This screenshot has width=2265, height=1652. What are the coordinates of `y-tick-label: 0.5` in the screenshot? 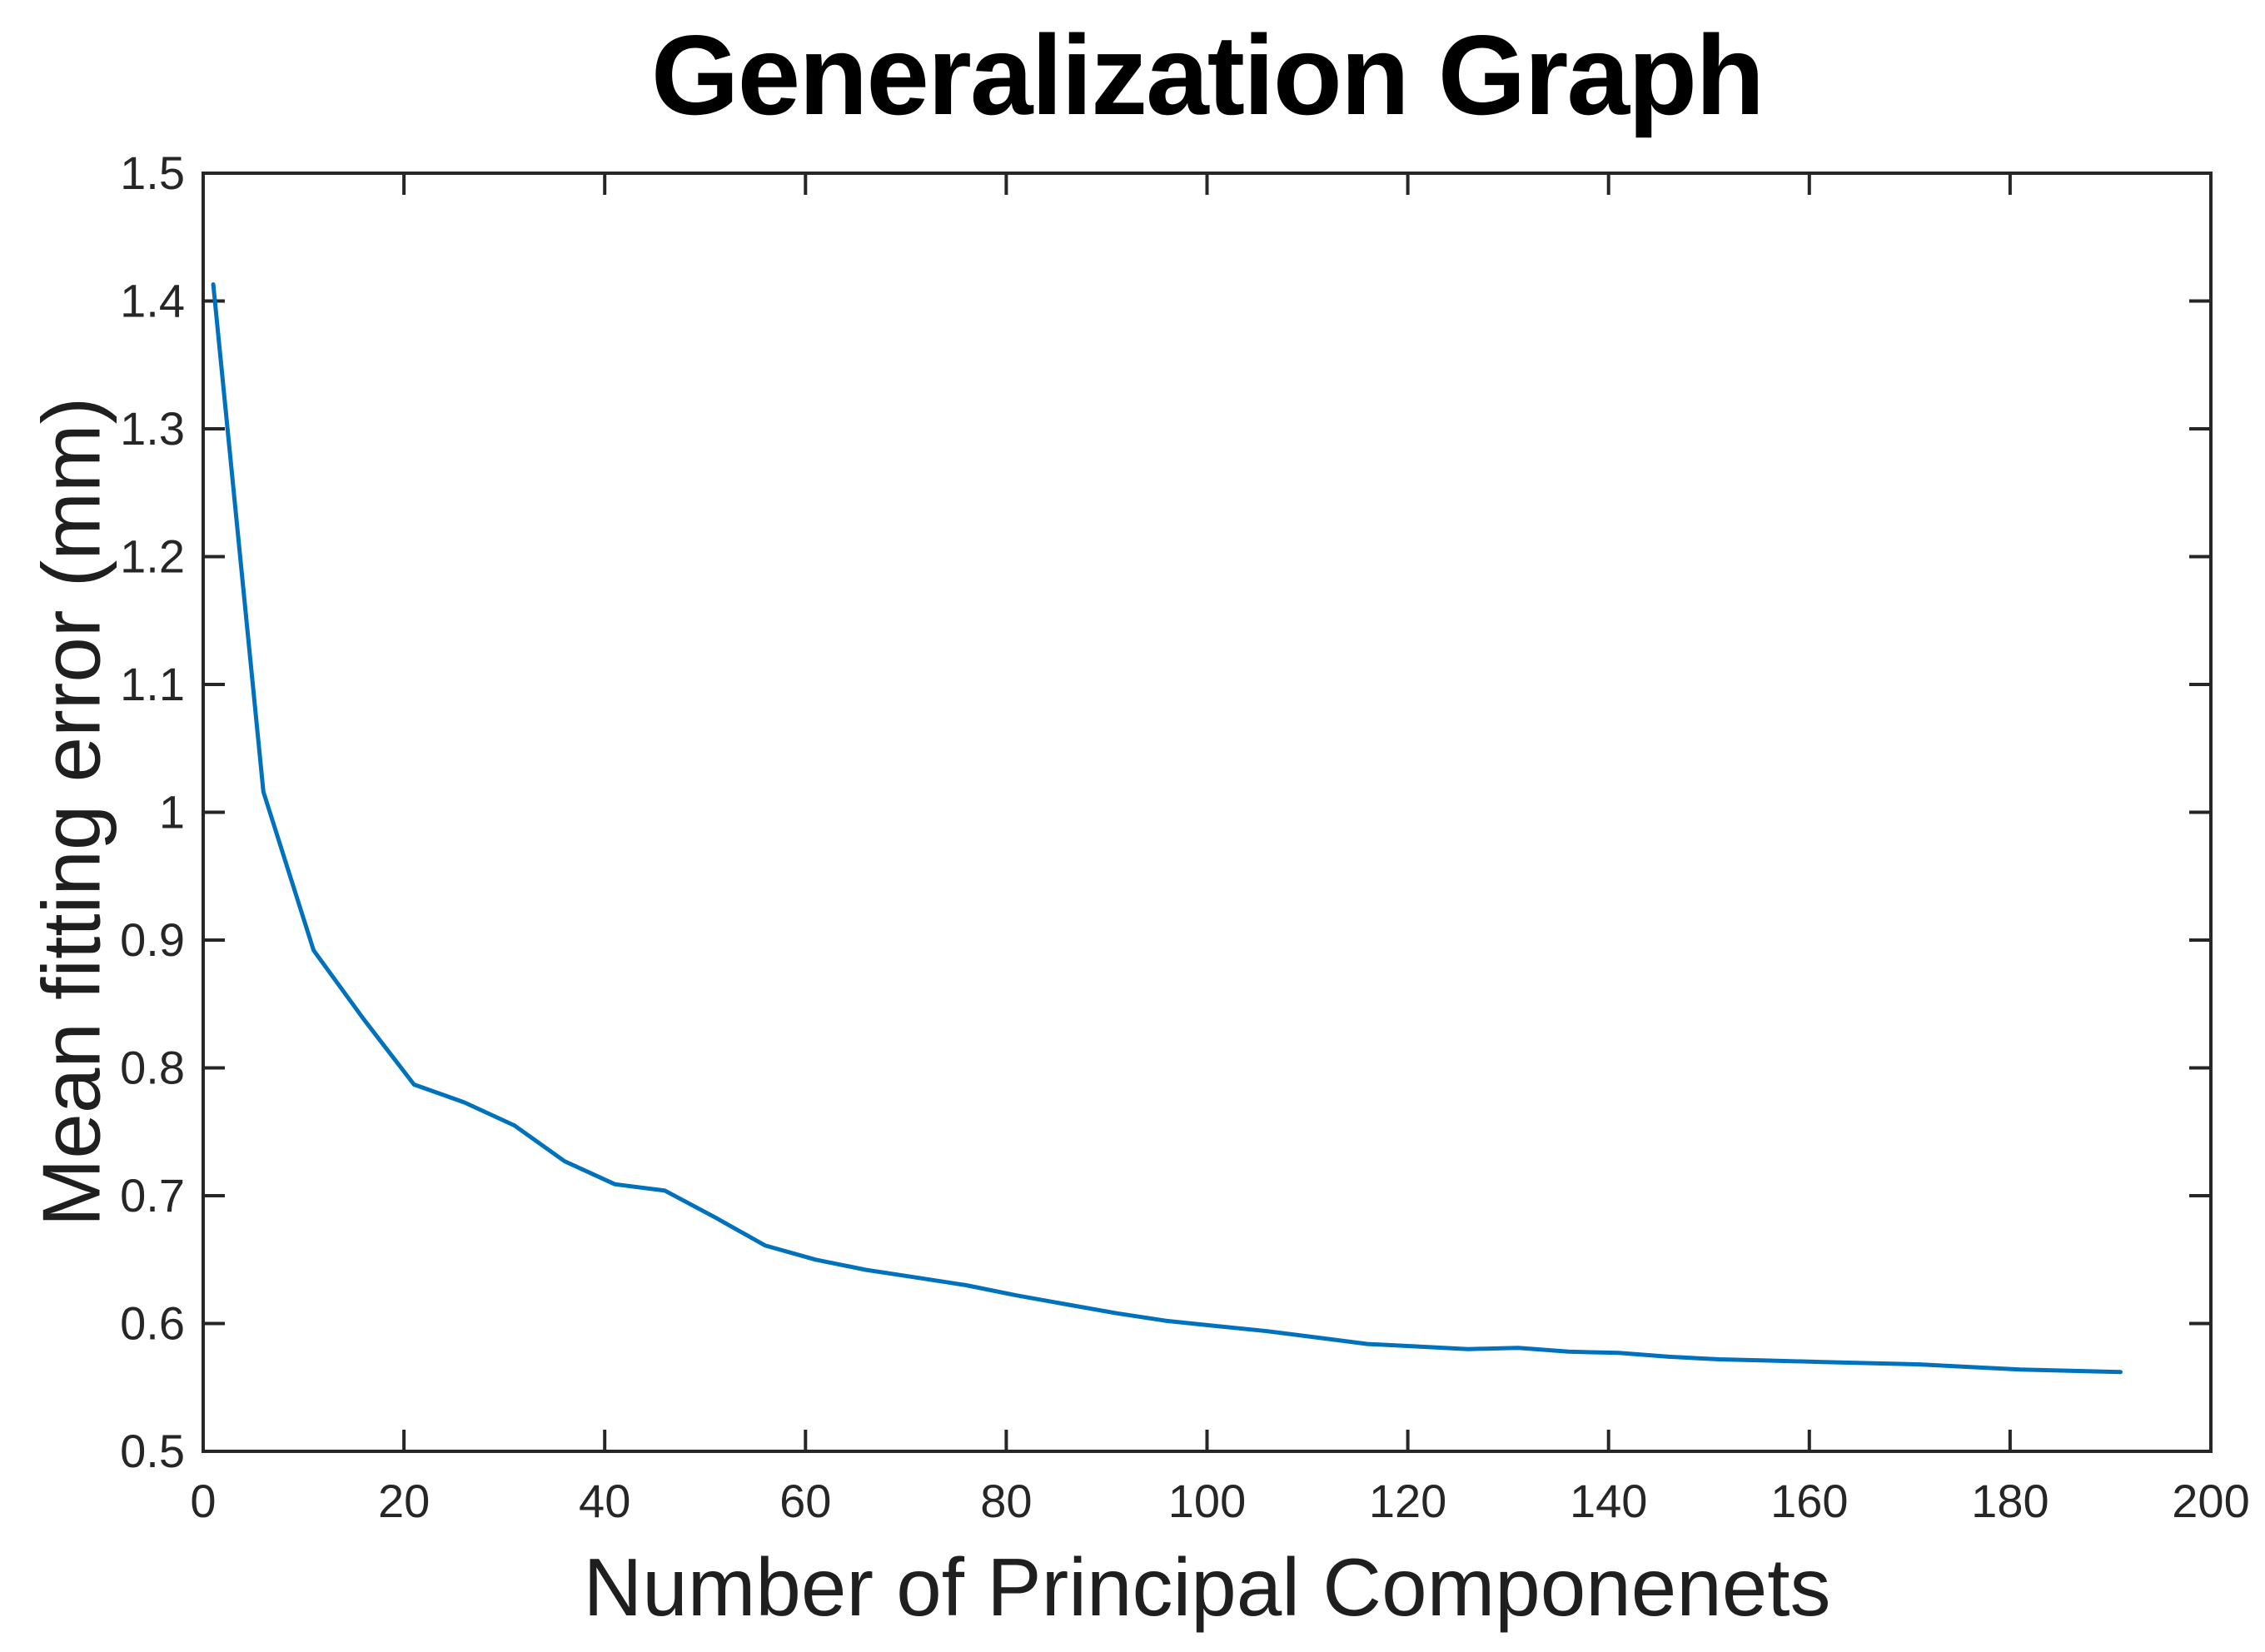 It's located at (152, 1451).